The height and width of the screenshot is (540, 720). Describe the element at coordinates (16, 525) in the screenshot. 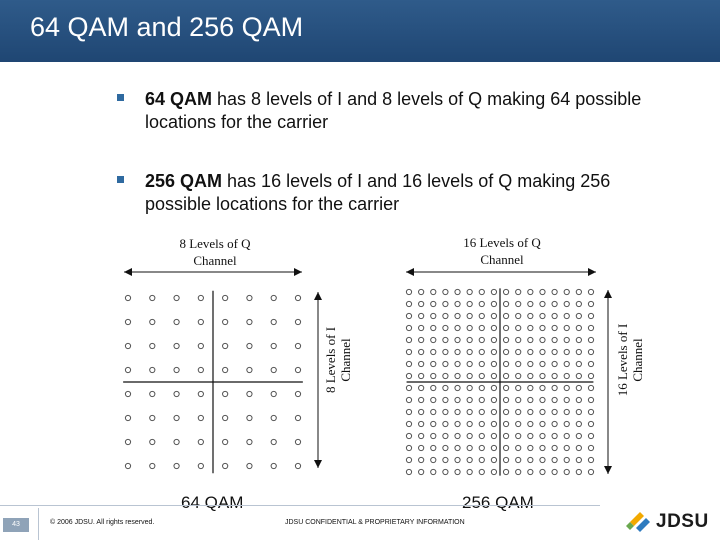

I see `page-number: 43` at that location.